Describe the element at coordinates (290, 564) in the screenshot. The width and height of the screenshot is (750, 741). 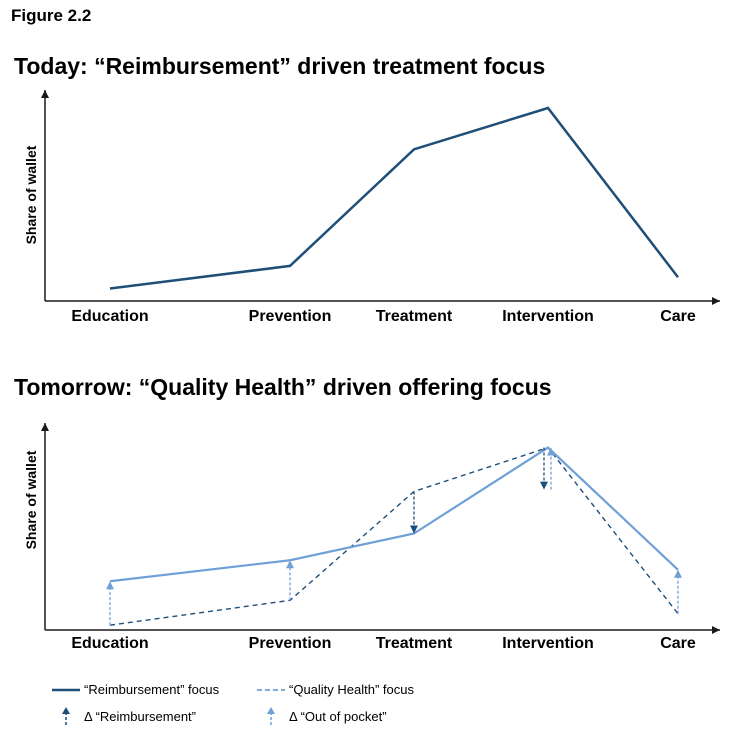
I see `delta-arrowhead-out_of_pocket-prevention` at that location.